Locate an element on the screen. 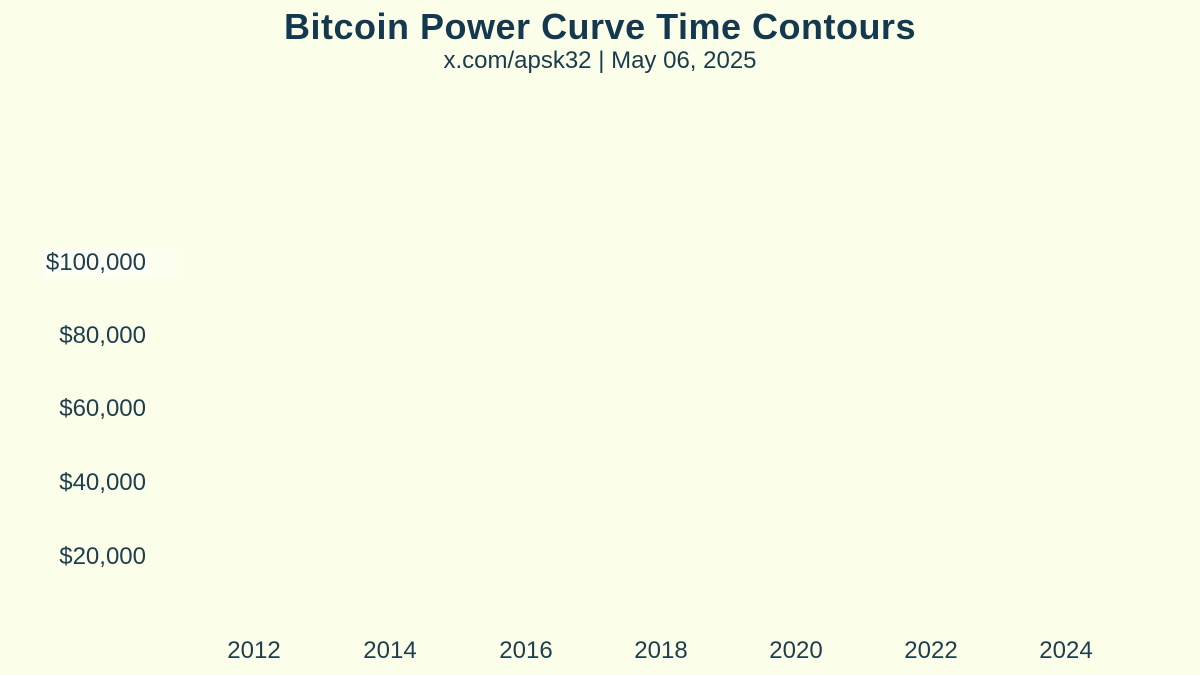 The height and width of the screenshot is (675, 1200). x-tick-label-2016: 2016 is located at coordinates (526, 650).